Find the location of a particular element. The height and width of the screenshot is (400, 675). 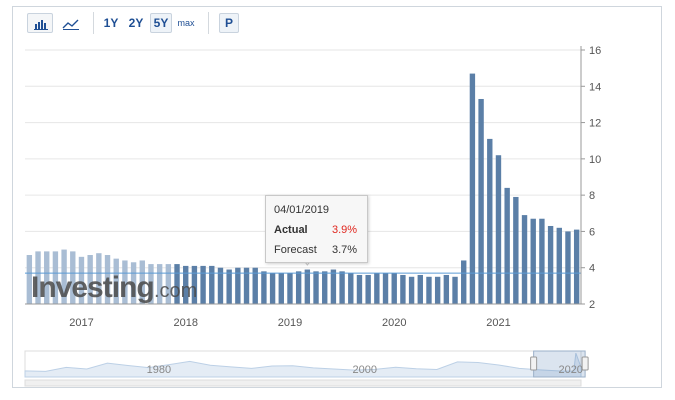

range-1y-button: 1Y is located at coordinates (111, 23).